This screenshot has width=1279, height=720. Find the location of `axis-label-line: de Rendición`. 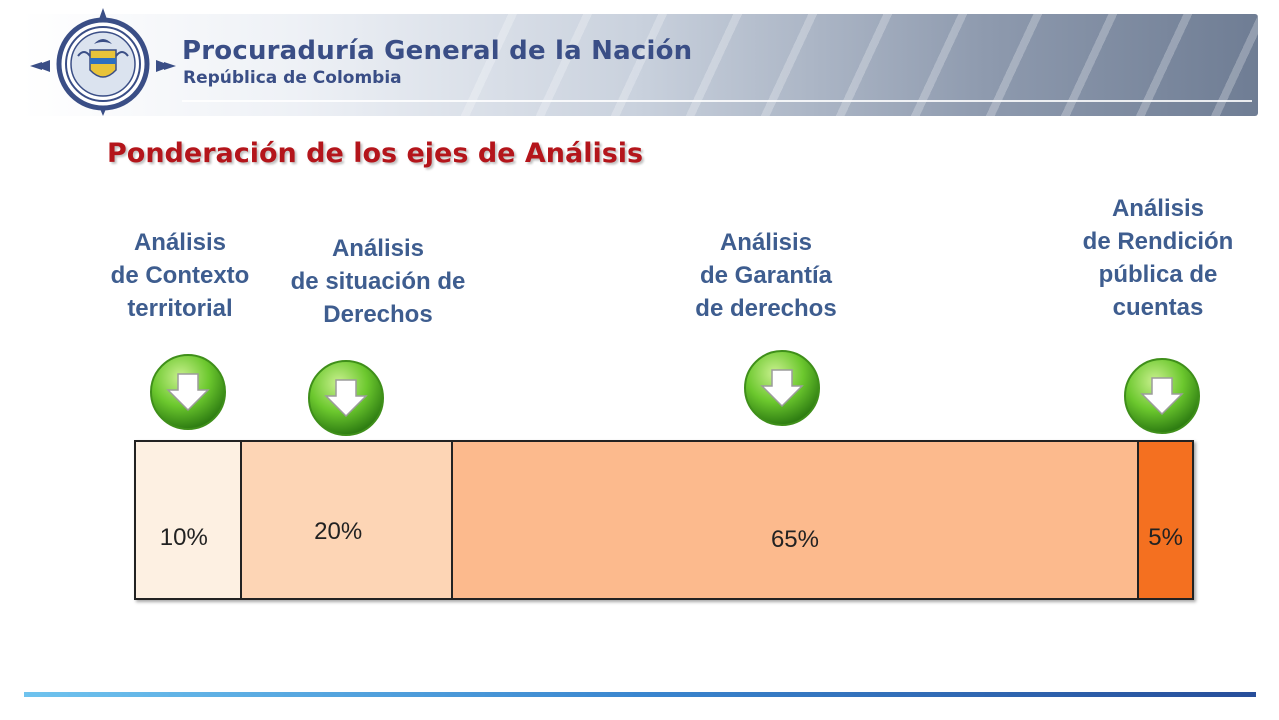

axis-label-line: de Rendición is located at coordinates (1158, 241).